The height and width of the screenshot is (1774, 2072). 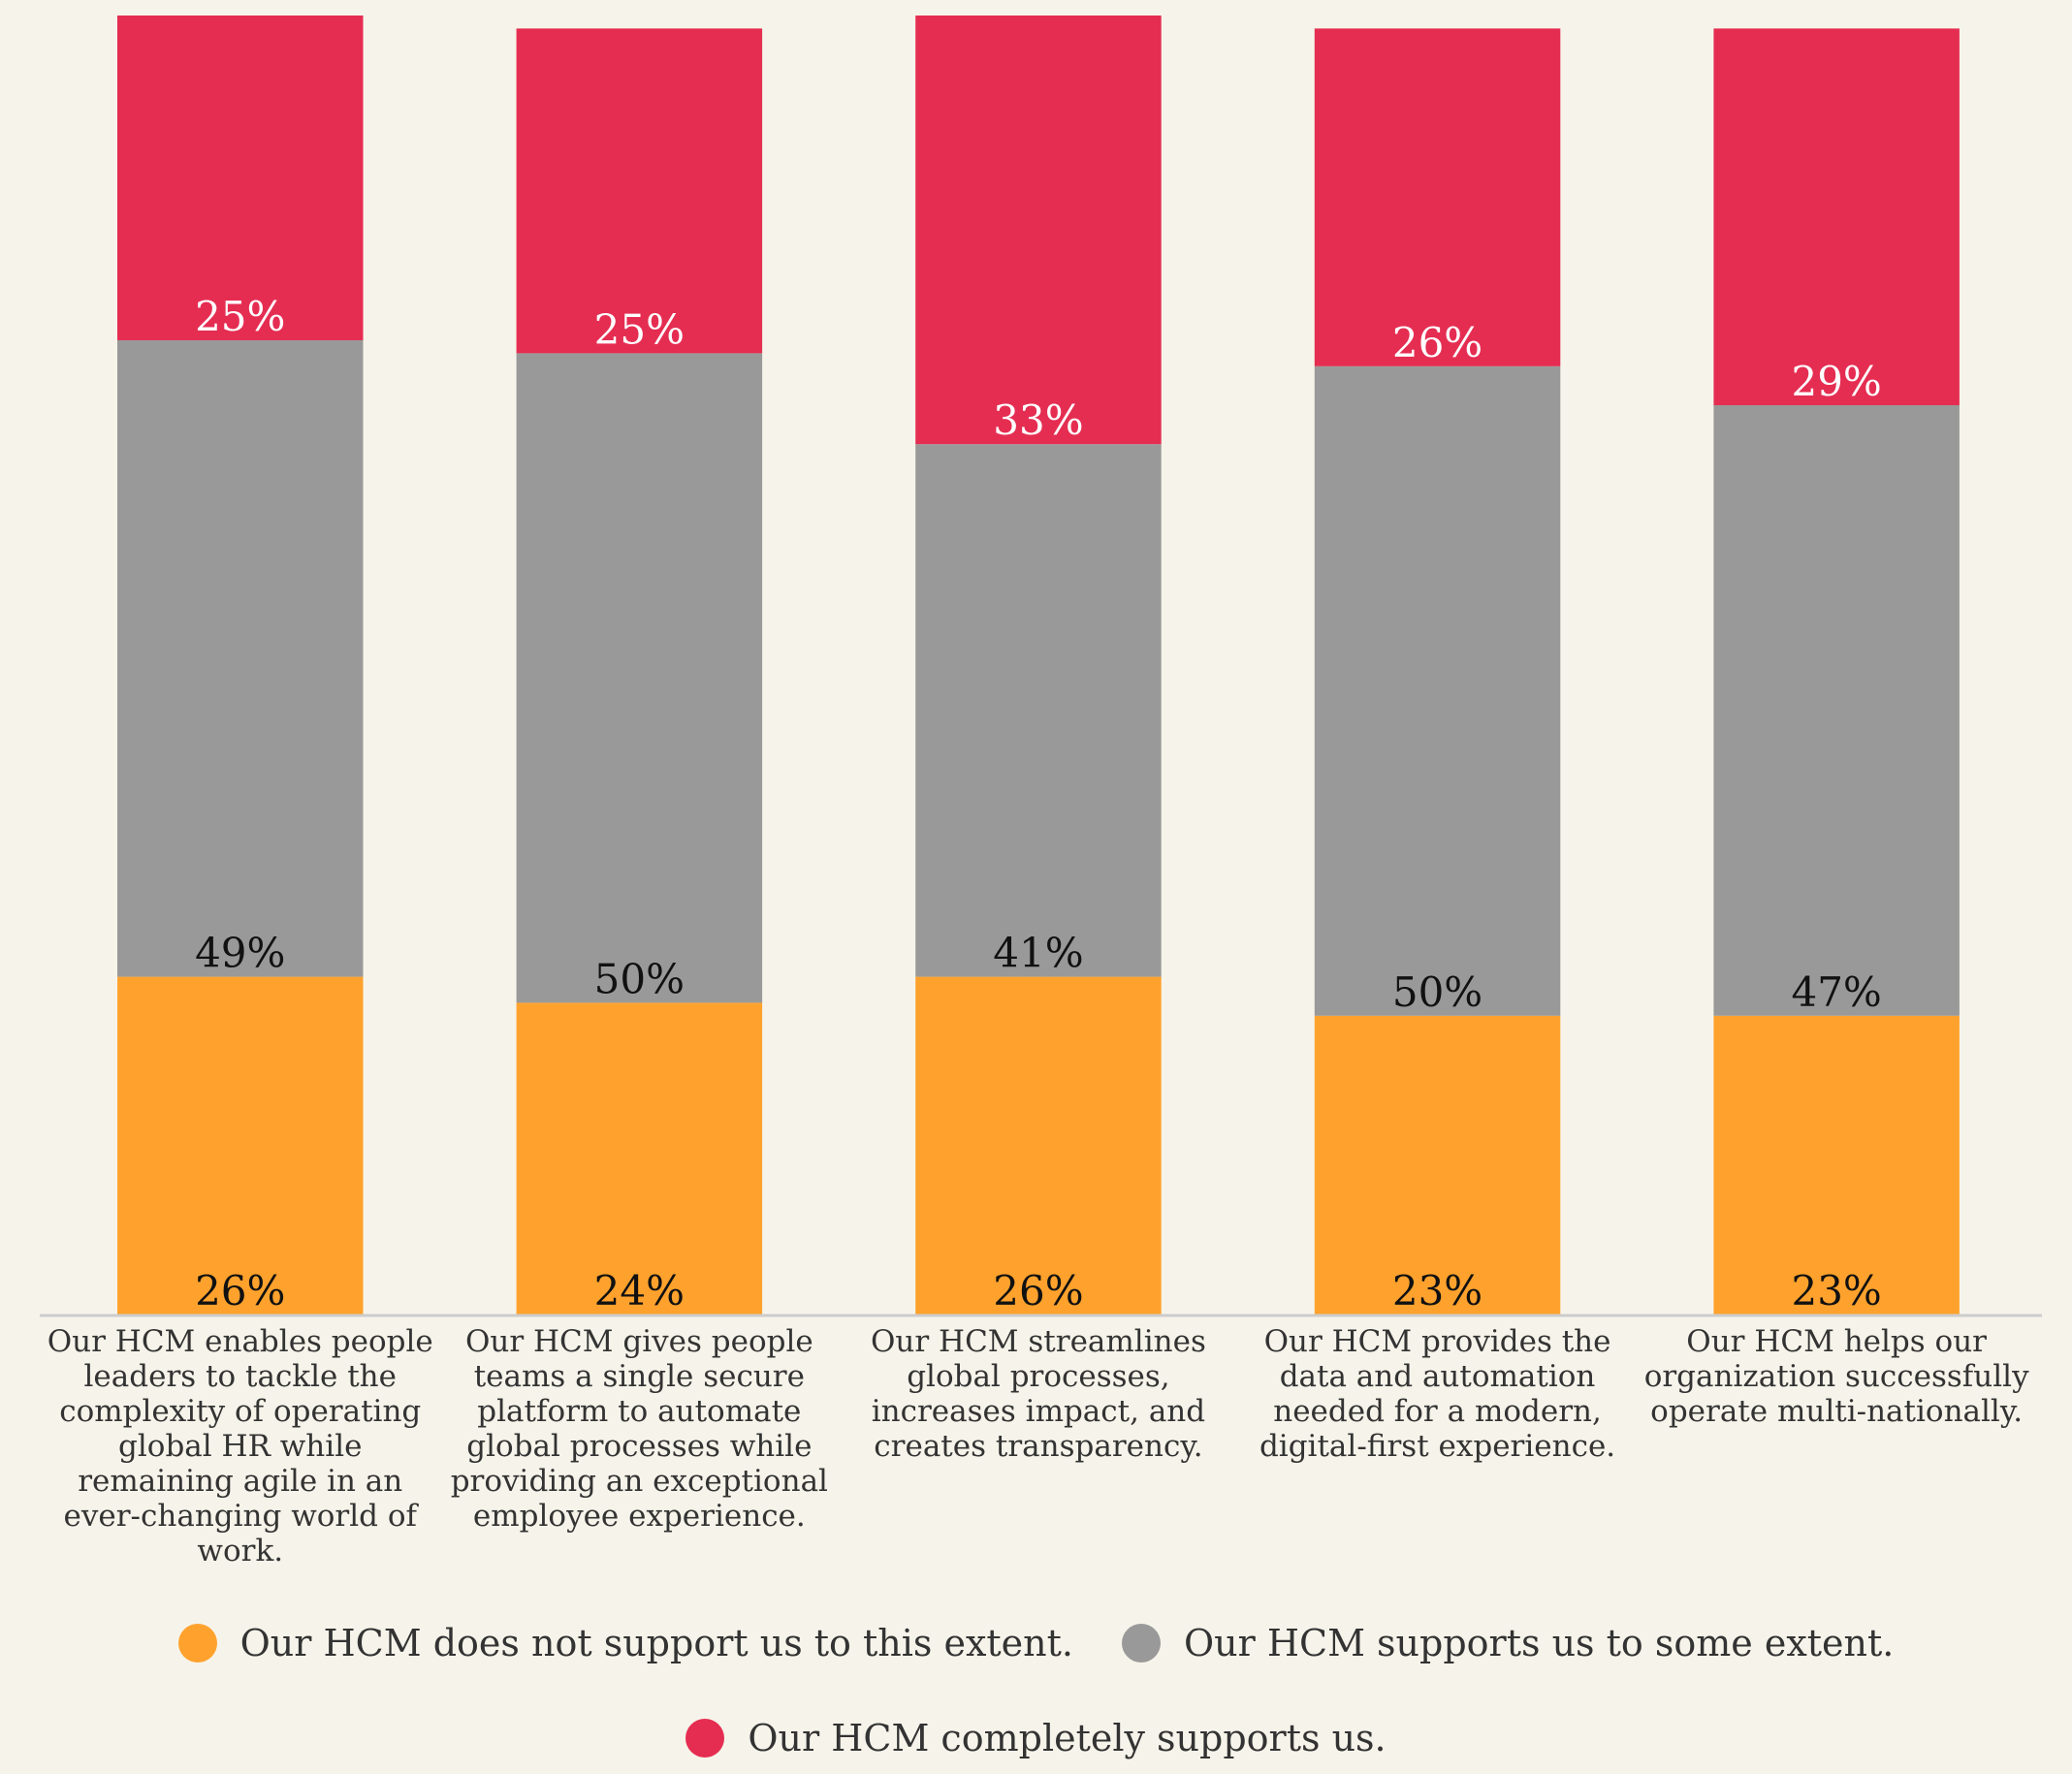 I want to click on legend-item: Our HCM completely supports us., so click(x=1036, y=1738).